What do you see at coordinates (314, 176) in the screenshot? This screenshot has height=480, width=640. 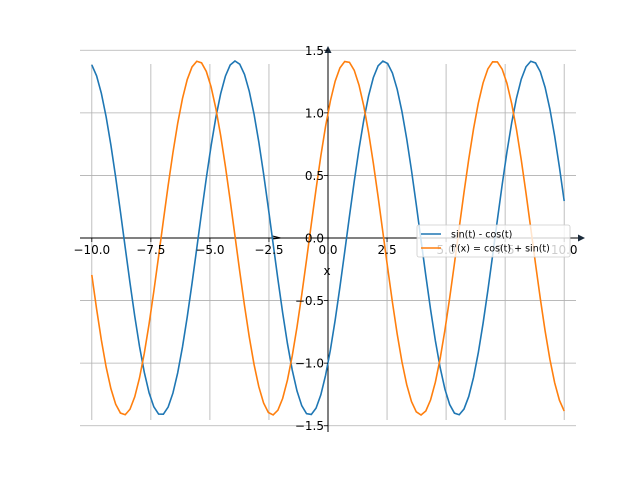 I see `y-tick-label-4: 0.5` at bounding box center [314, 176].